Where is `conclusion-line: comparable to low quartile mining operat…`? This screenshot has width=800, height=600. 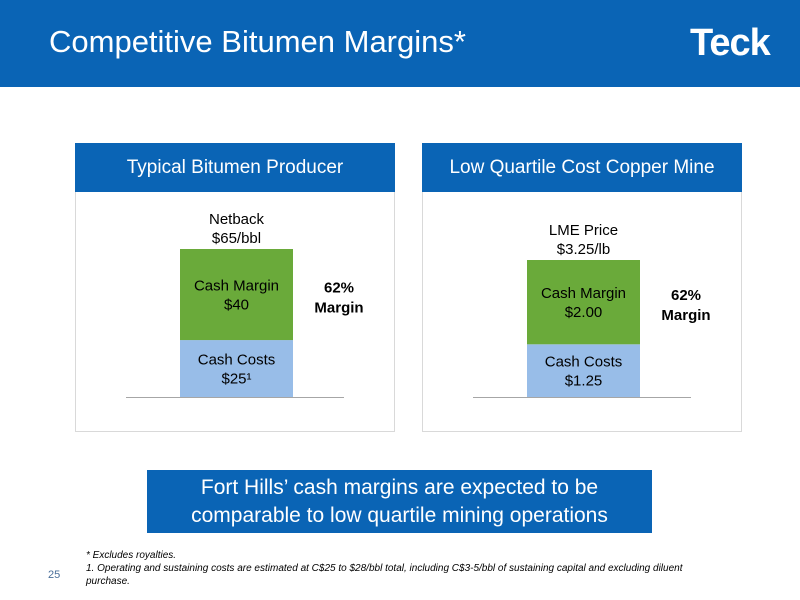 conclusion-line: comparable to low quartile mining operat… is located at coordinates (399, 515).